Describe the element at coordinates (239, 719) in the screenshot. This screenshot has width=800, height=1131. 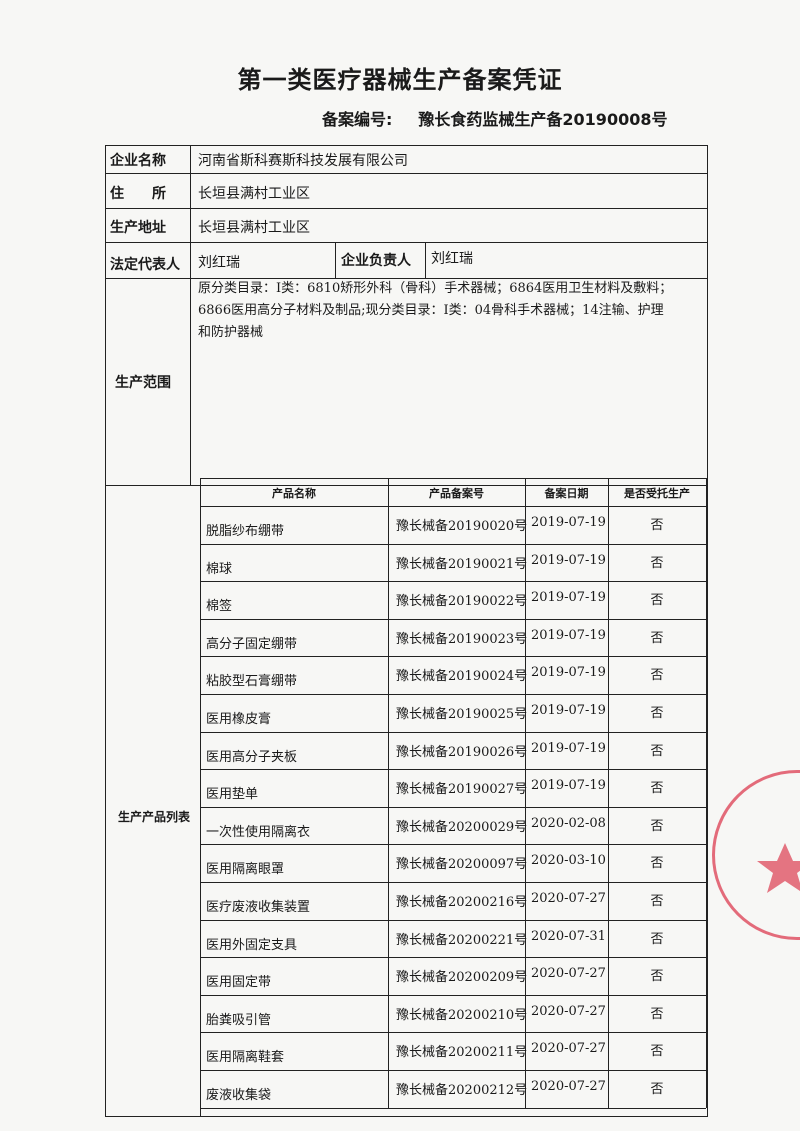
I see `product-name: 医用橡皮膏` at that location.